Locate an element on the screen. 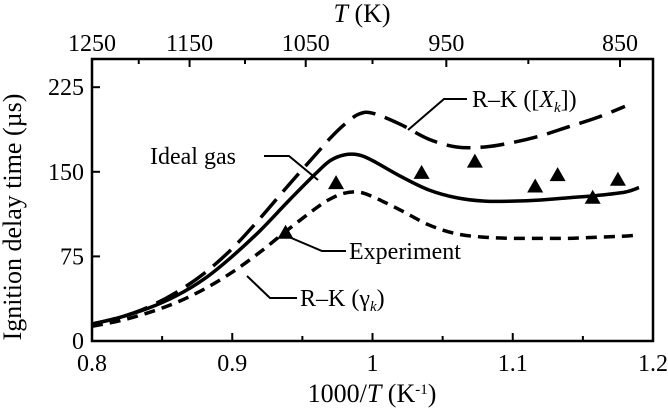 This screenshot has height=414, width=668. label-rk-gamma: R–K (γk) is located at coordinates (342, 300).